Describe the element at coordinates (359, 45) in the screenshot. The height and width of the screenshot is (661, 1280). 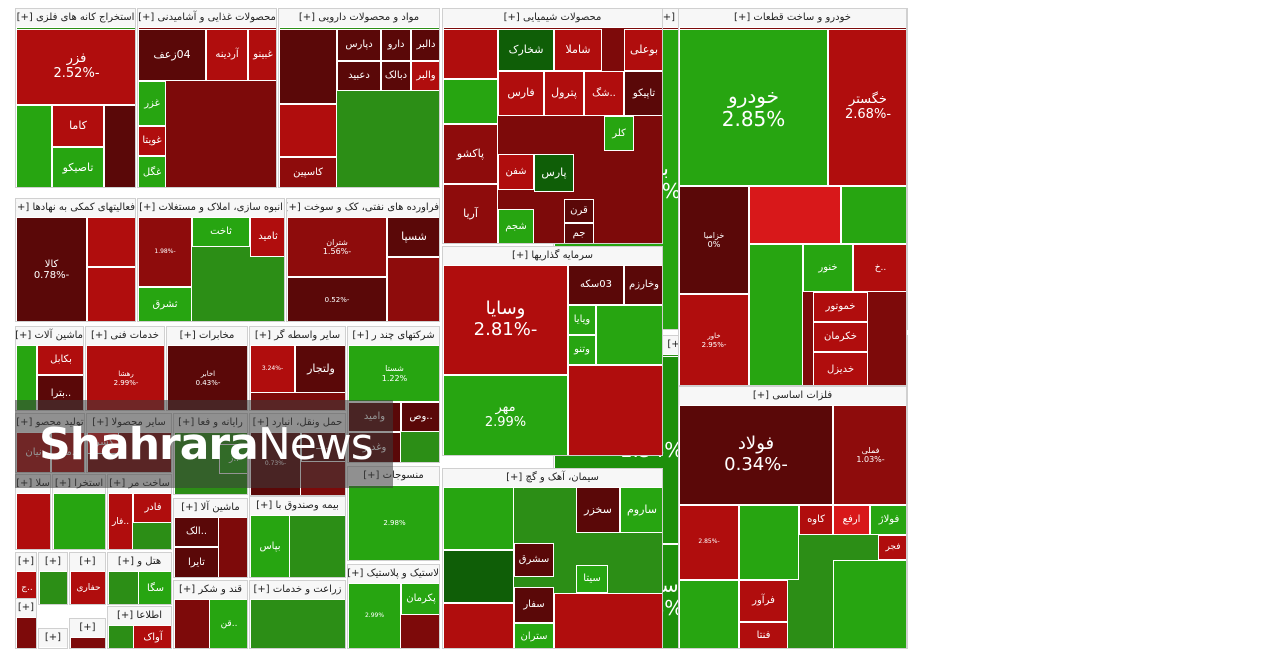
I see `stock-tile: دپارس` at that location.